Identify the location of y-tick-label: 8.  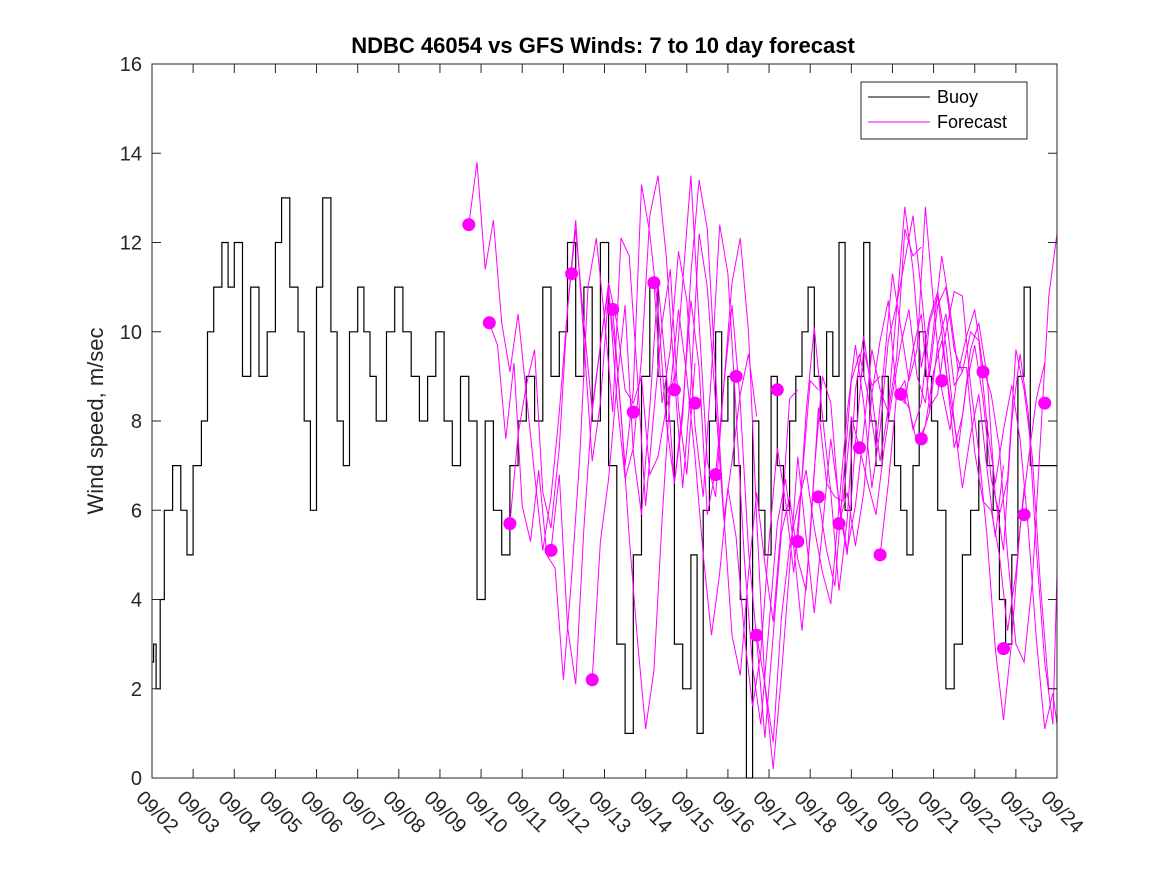
(136, 422).